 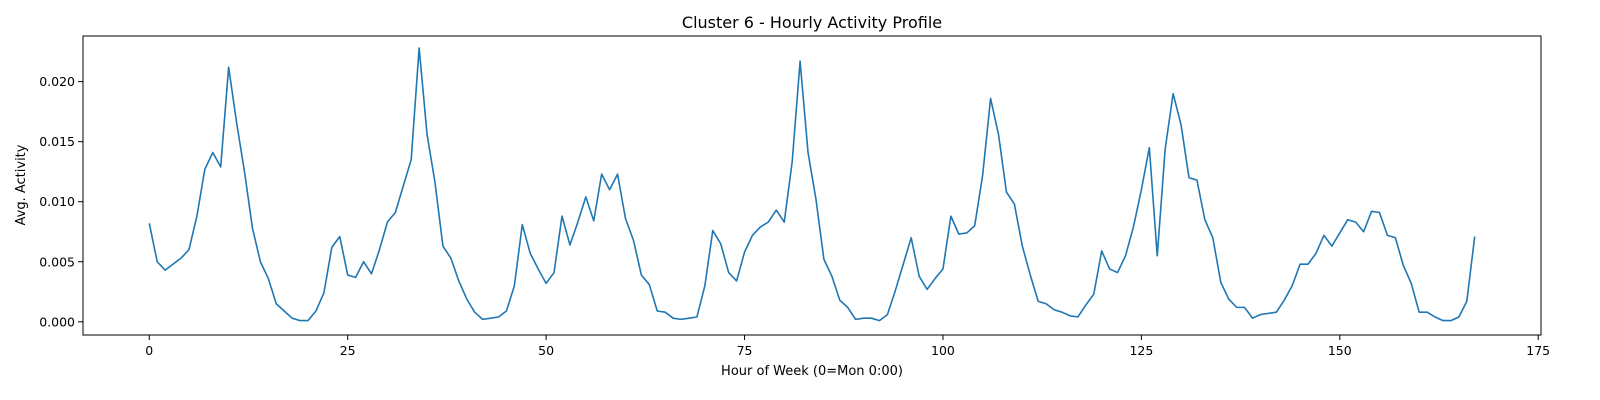 What do you see at coordinates (847, 346) in the screenshot?
I see `x-axis-ticks: 0 25 50 75 100 125 150 175` at bounding box center [847, 346].